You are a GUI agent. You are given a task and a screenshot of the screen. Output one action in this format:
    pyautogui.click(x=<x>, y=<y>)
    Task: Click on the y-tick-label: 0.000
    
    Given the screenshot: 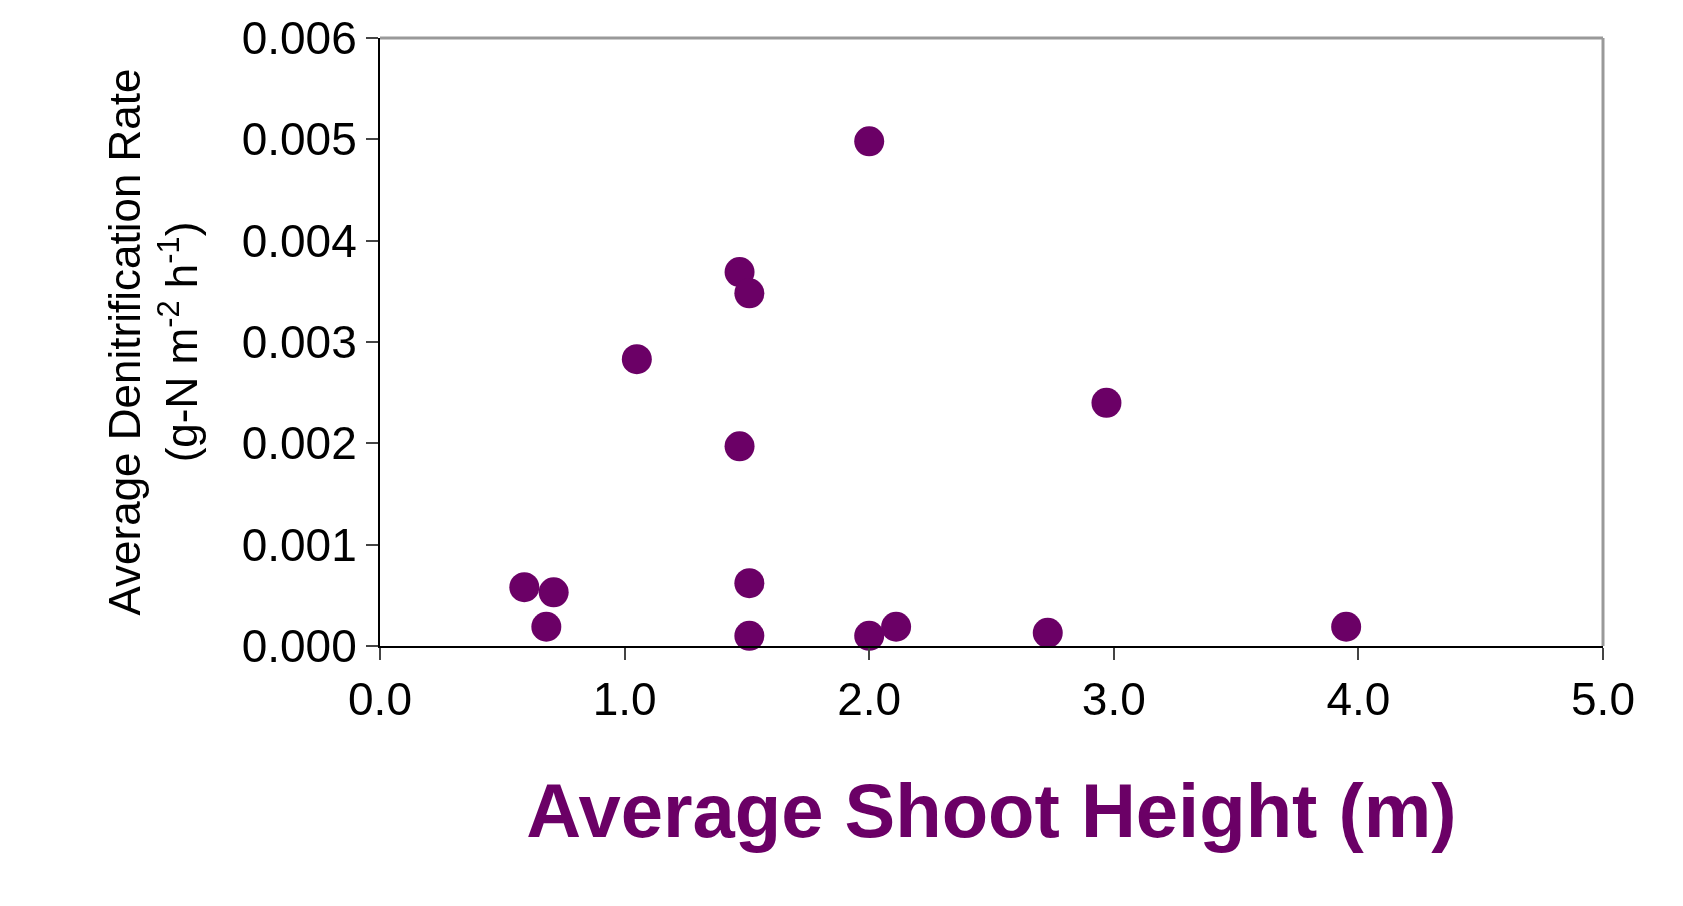 What is the action you would take?
    pyautogui.click(x=299, y=646)
    